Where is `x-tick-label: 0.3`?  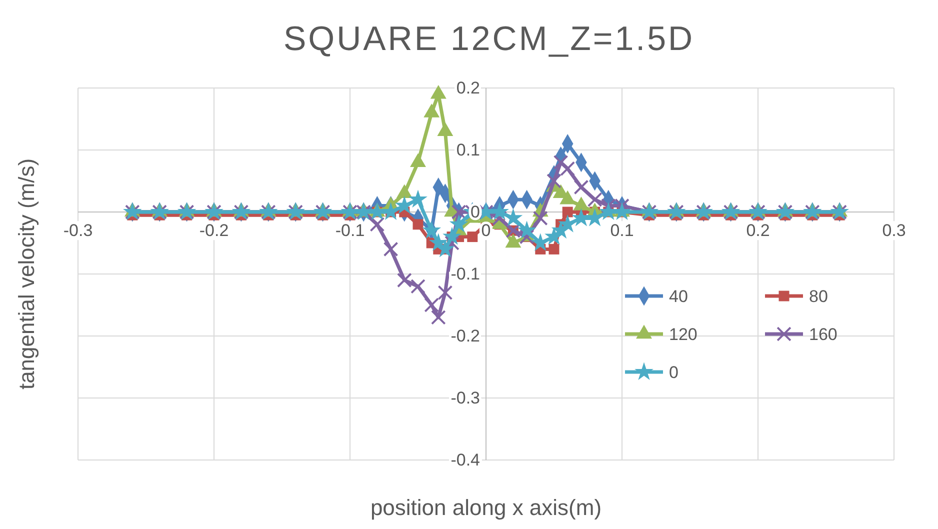 x-tick-label: 0.3 is located at coordinates (894, 230).